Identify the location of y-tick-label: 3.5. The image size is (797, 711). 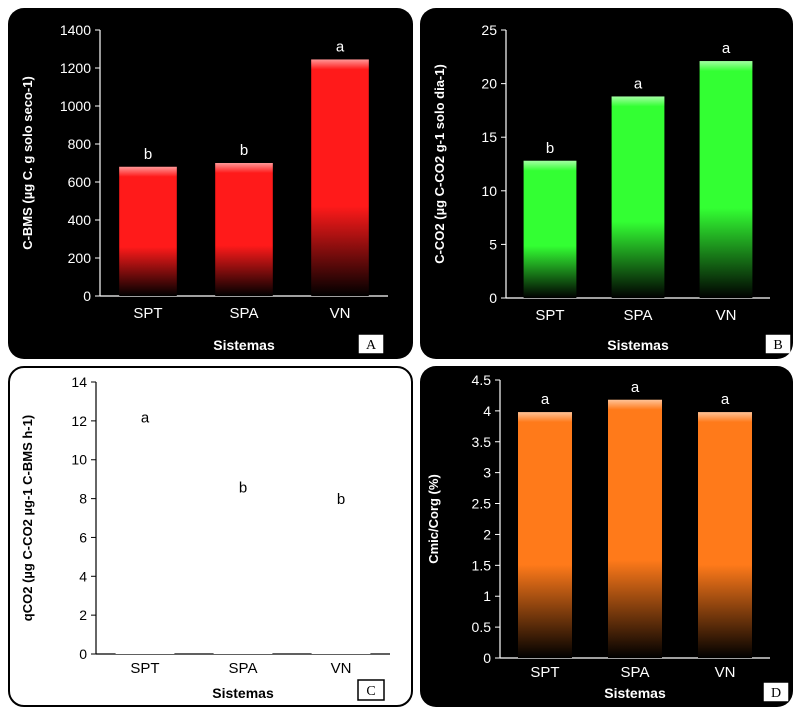
(482, 442).